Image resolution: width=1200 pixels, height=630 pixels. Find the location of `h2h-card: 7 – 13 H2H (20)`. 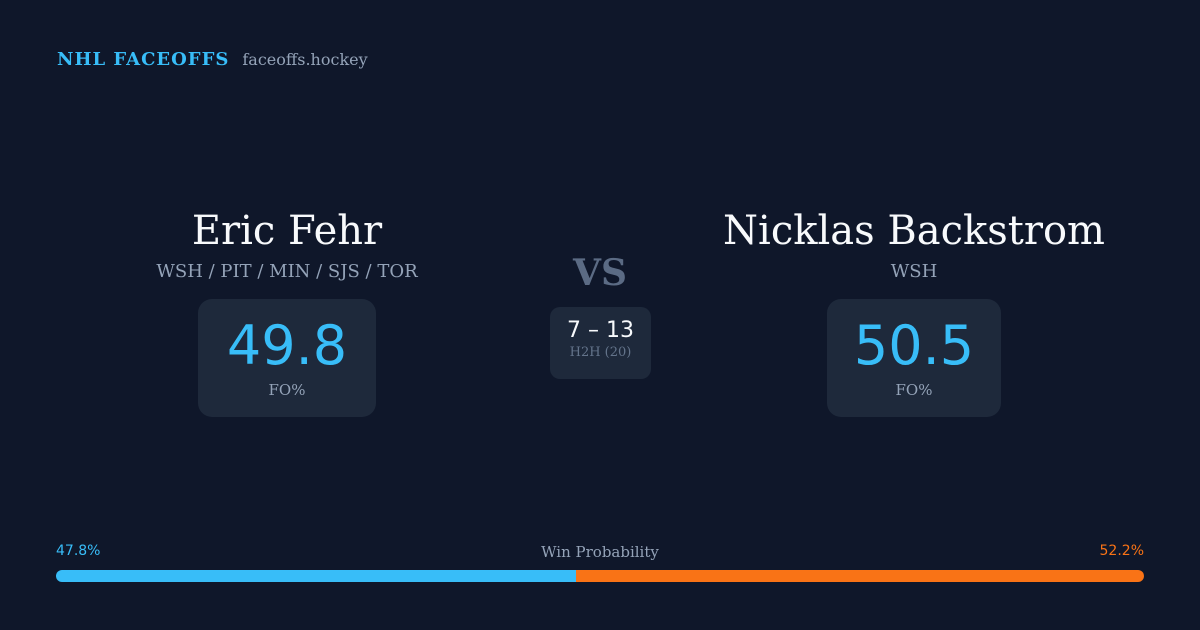

h2h-card: 7 – 13 H2H (20) is located at coordinates (600, 343).